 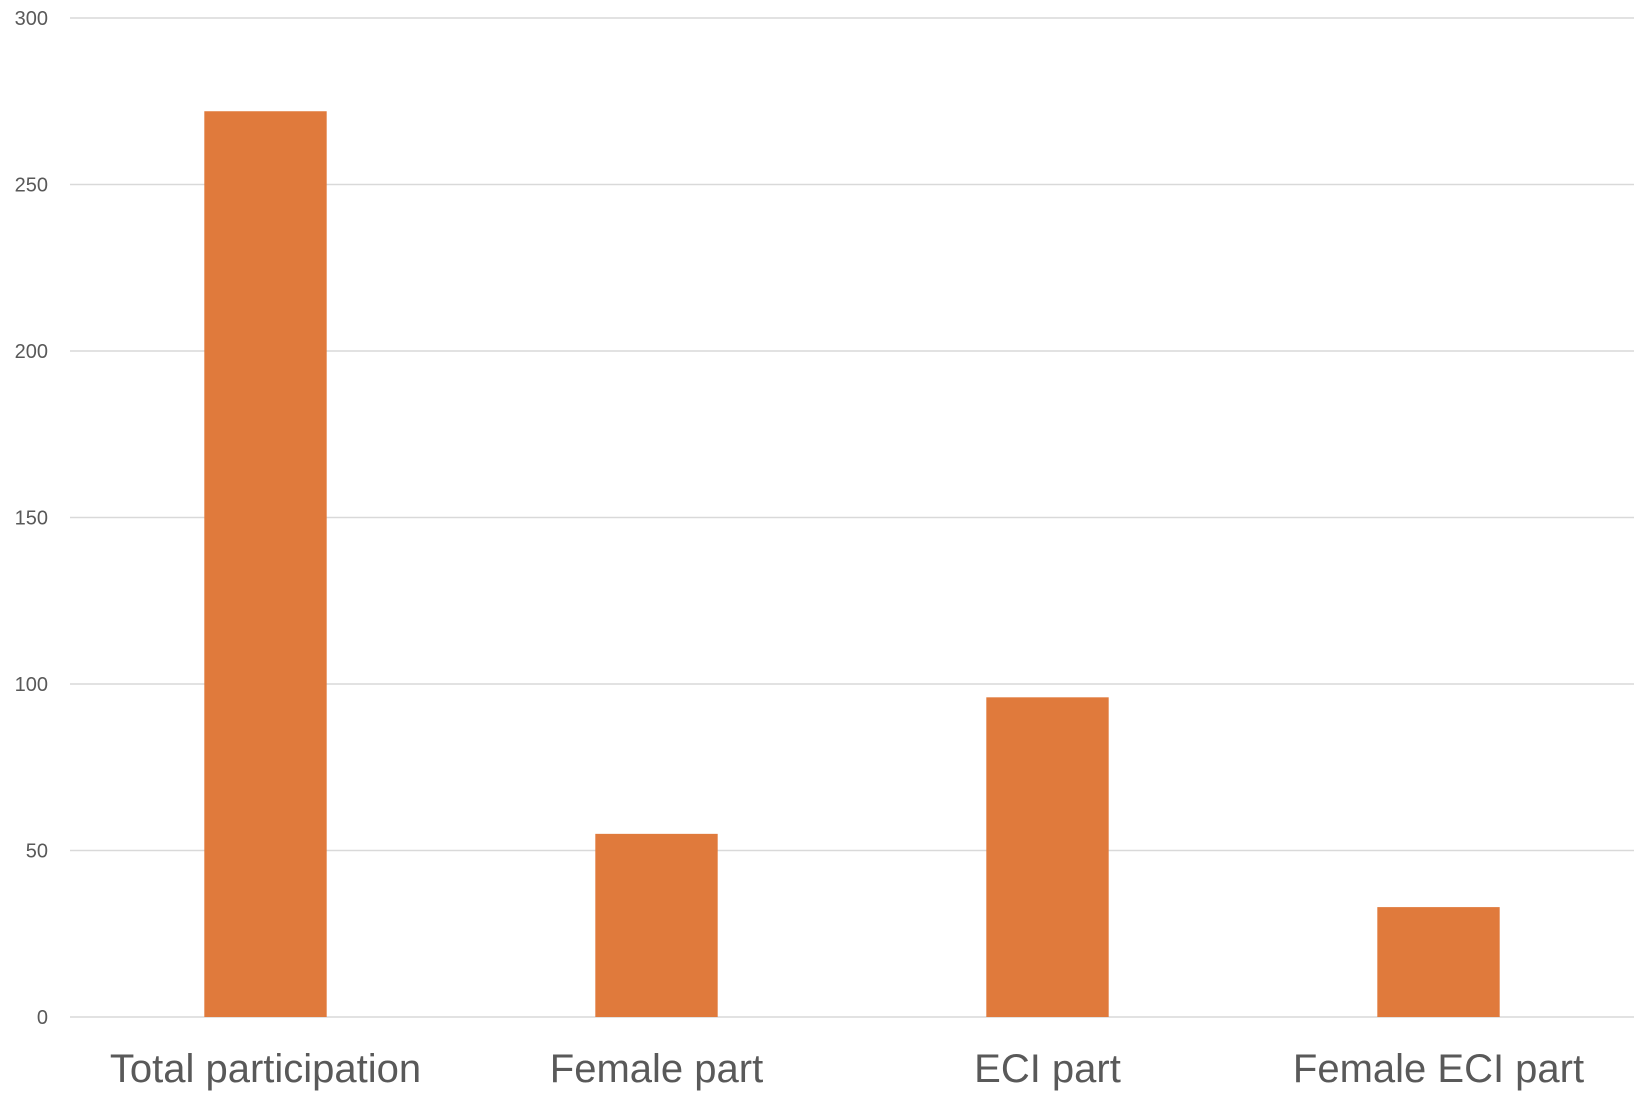 I want to click on y-tick-label: 100, so click(x=31, y=685).